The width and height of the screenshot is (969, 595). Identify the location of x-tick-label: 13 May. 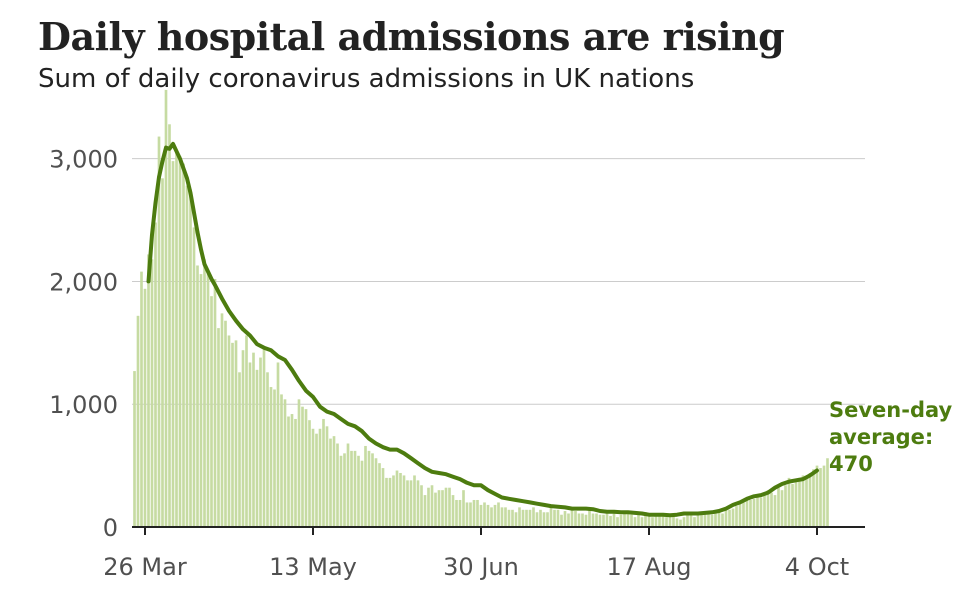
(313, 567).